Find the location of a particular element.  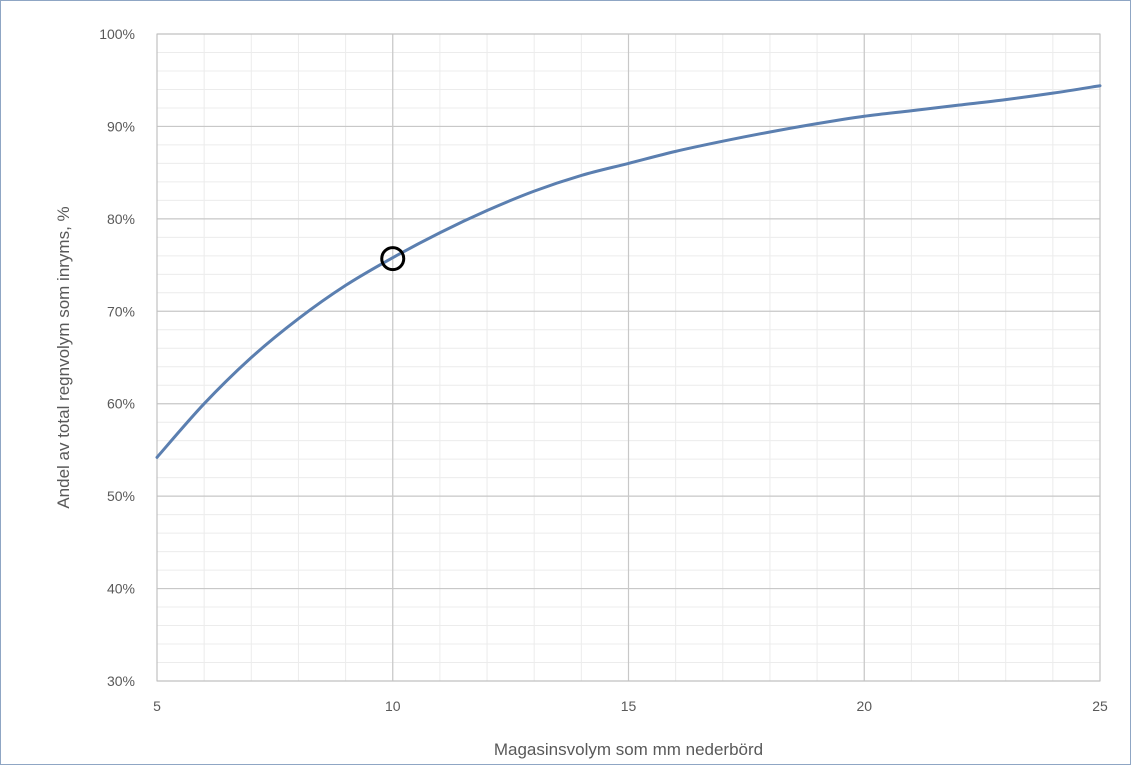

x-axis-ticks: 5 10 15 20 25 is located at coordinates (630, 706).